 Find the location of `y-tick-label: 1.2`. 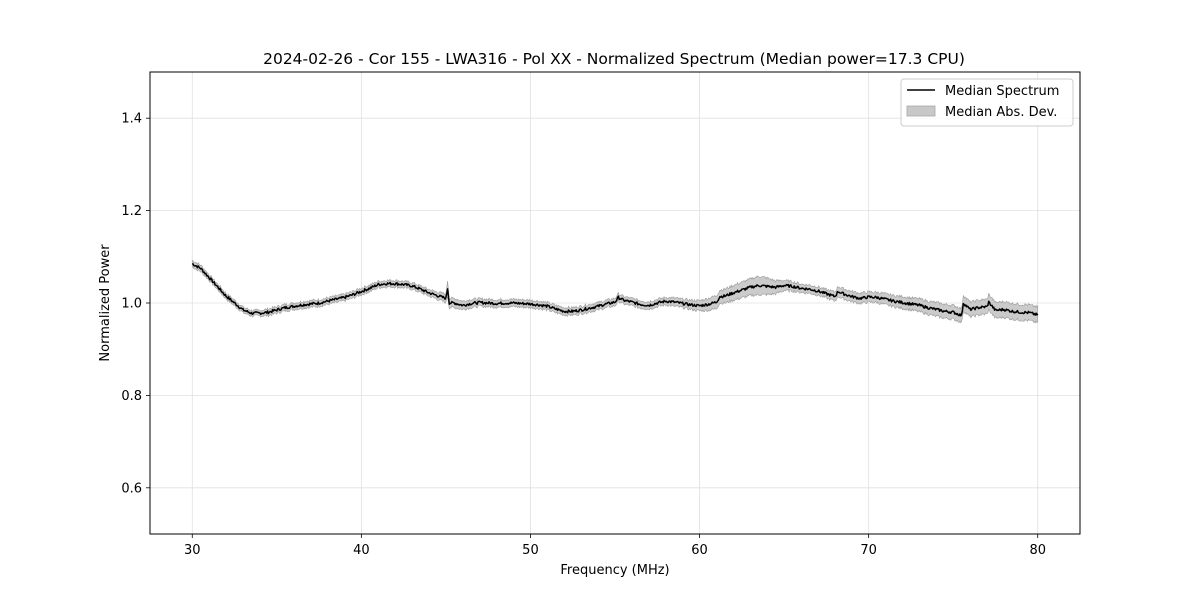

y-tick-label: 1.2 is located at coordinates (131, 211).